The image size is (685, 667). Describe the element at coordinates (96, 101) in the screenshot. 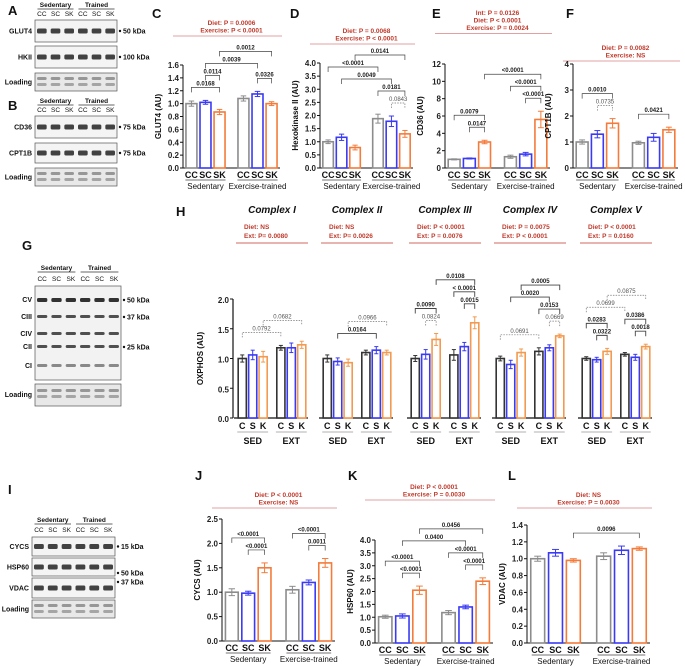

I see `blot-group-label: Trained` at that location.